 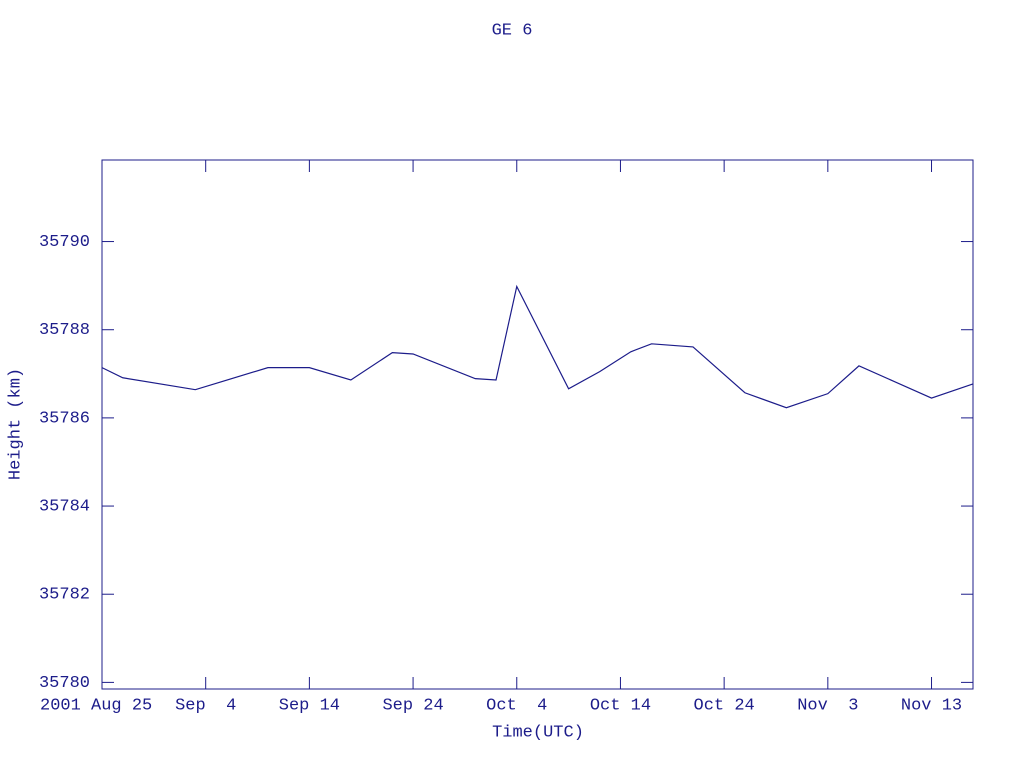 What do you see at coordinates (205, 705) in the screenshot?
I see `x-tick-label: Sep 4` at bounding box center [205, 705].